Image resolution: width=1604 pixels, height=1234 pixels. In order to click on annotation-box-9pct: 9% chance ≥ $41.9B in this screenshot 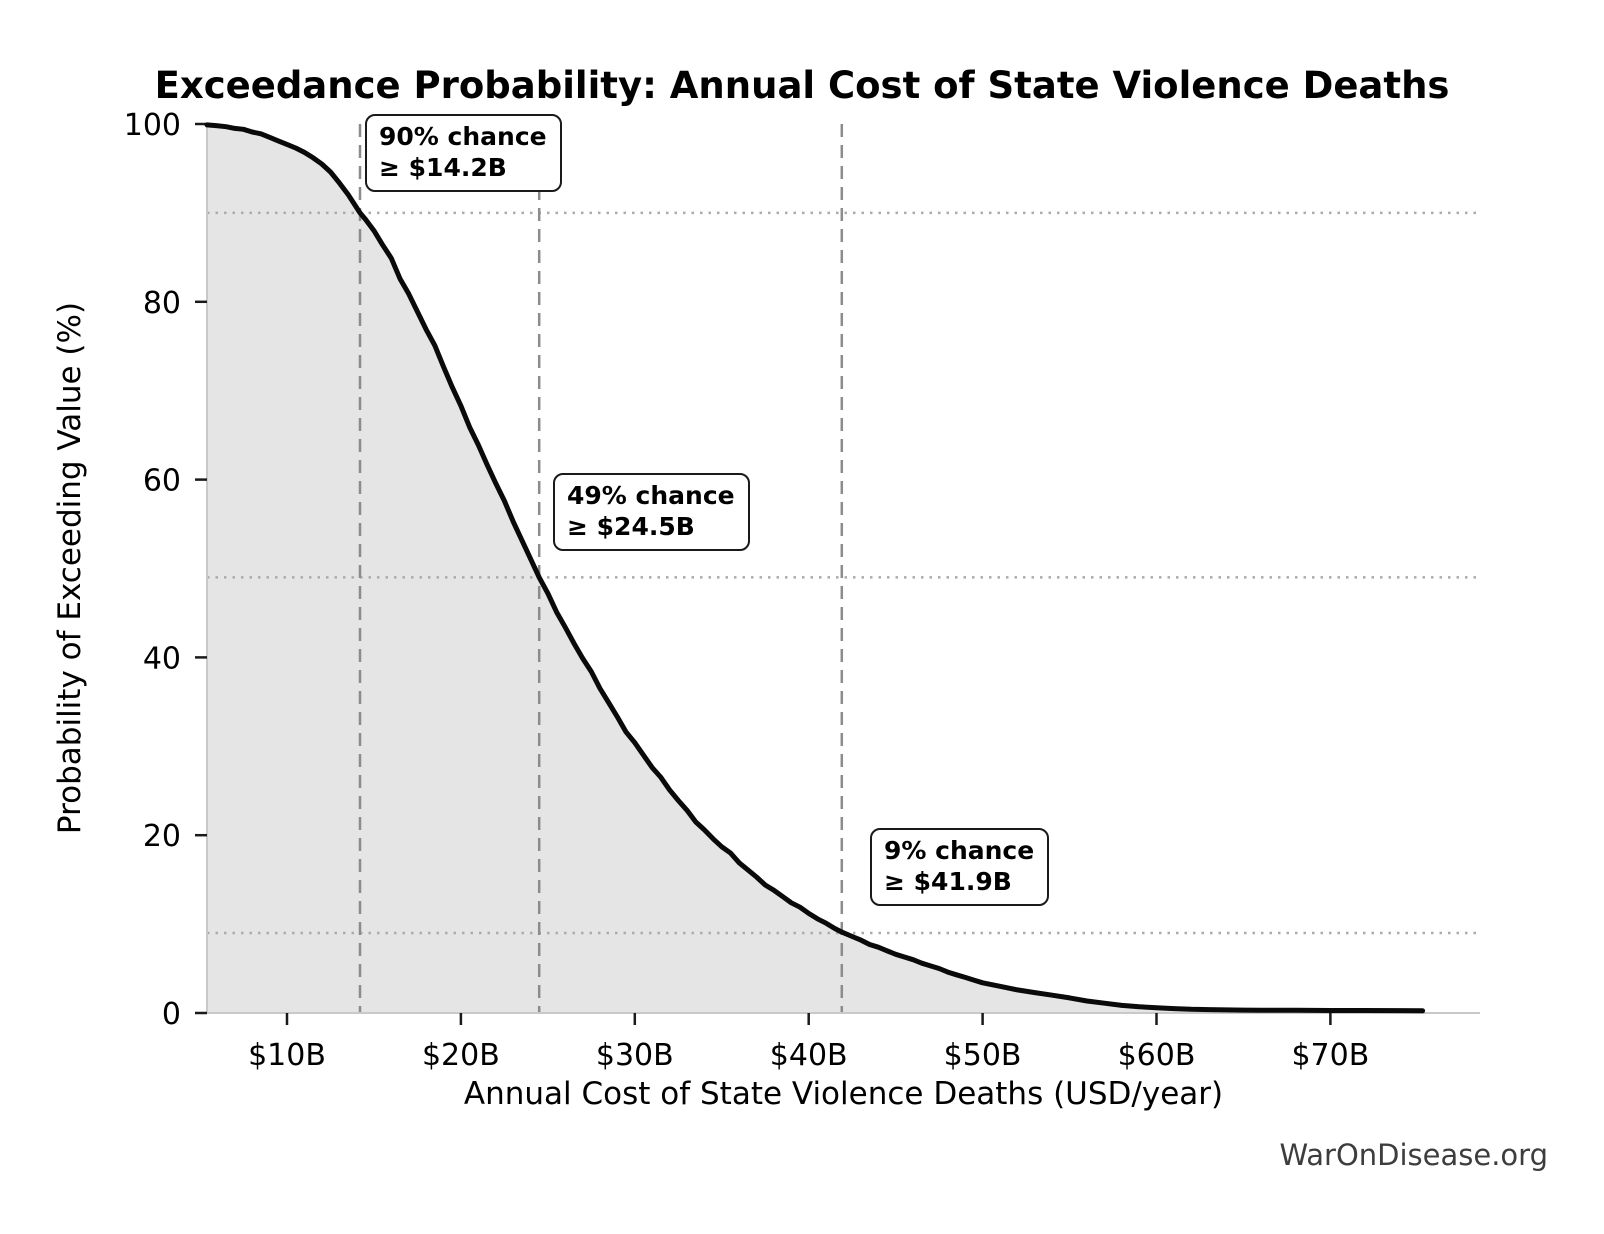, I will do `click(960, 867)`.